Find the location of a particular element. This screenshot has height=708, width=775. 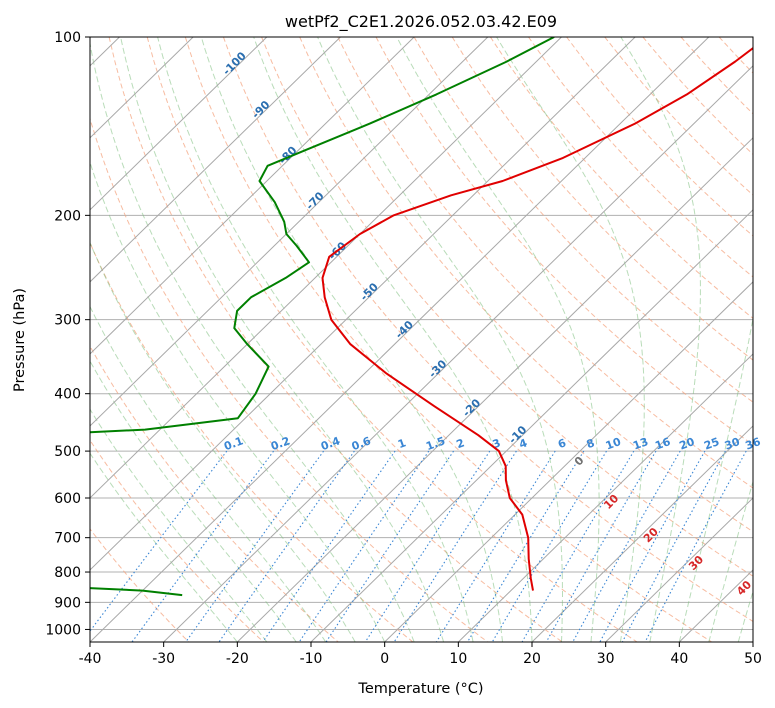

moist-adiabat-label: 40 is located at coordinates (744, 588).